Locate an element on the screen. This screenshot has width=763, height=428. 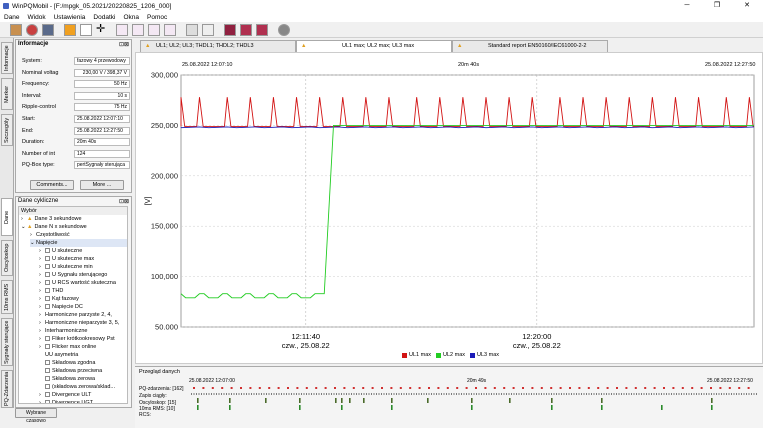
tree-item: › Częstotliwość is located at coordinates (50, 235).